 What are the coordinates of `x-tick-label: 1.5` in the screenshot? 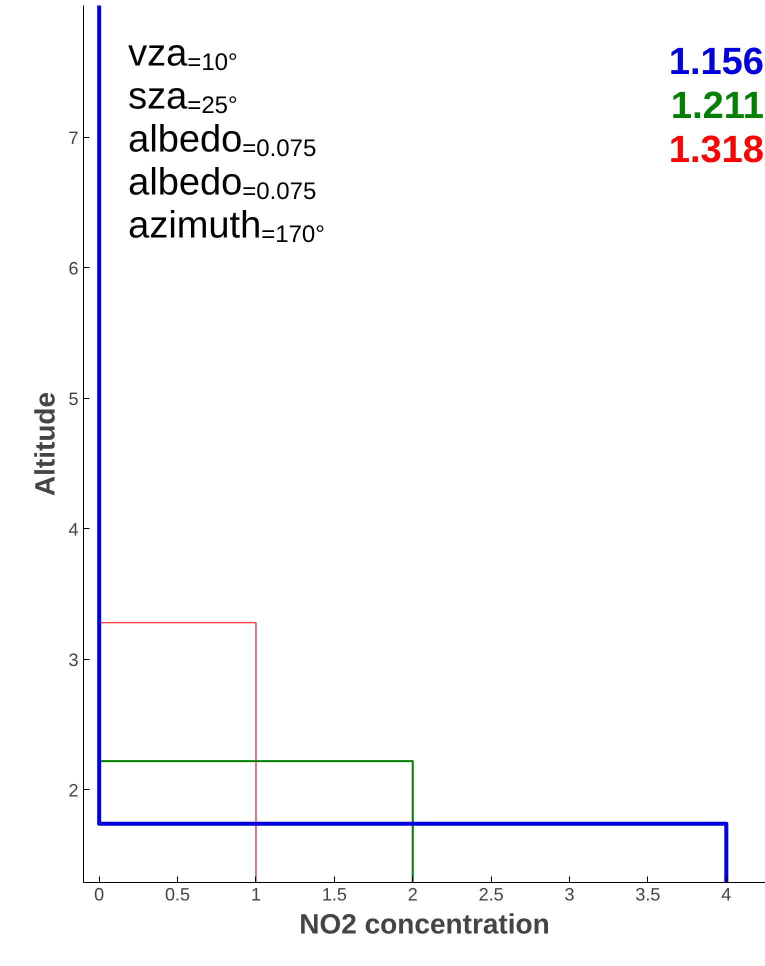 It's located at (334, 894).